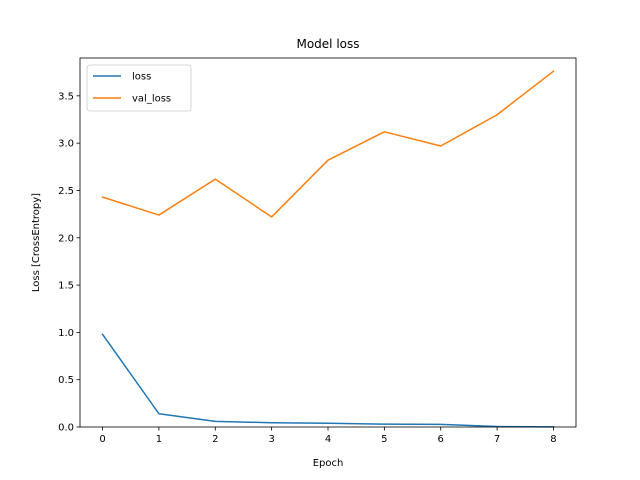 This screenshot has height=480, width=640. What do you see at coordinates (328, 463) in the screenshot?
I see `x-axis-label: Epoch` at bounding box center [328, 463].